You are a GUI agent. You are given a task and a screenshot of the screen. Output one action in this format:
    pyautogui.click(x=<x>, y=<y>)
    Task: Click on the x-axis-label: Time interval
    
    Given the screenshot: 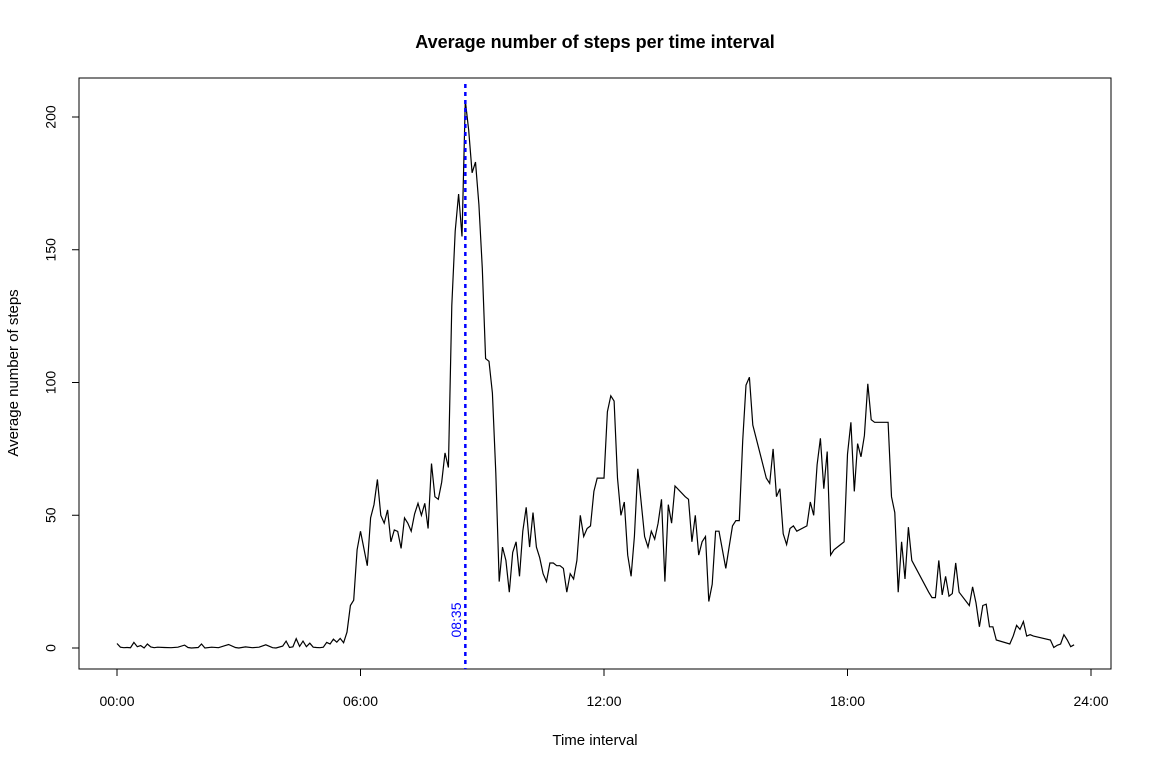 What is the action you would take?
    pyautogui.click(x=594, y=740)
    